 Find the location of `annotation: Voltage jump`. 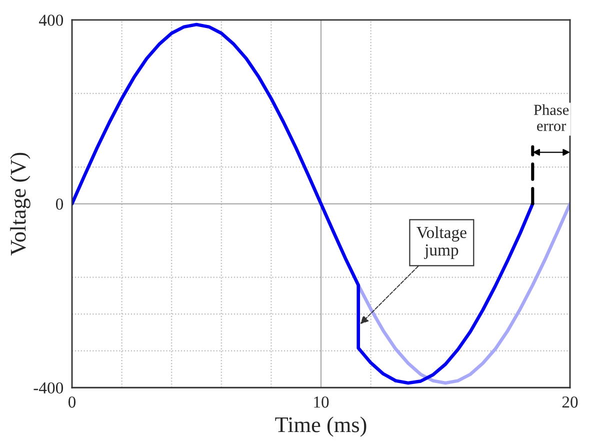

annotation: Voltage jump is located at coordinates (441, 242).